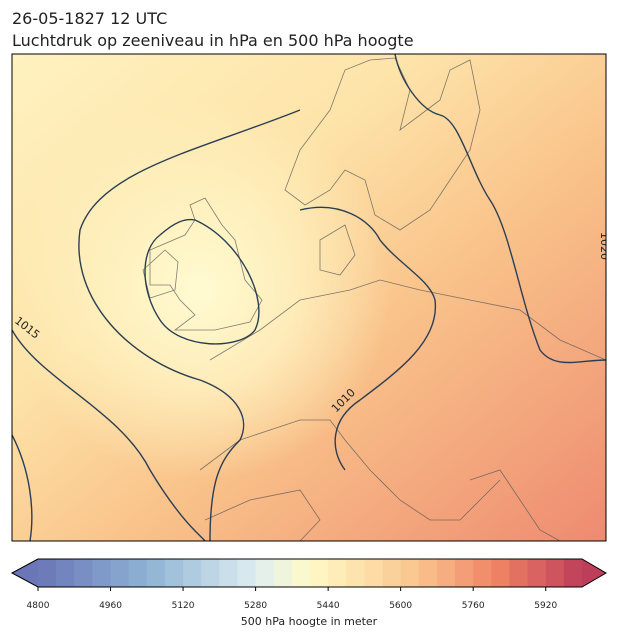 Image resolution: width=618 pixels, height=643 pixels. Describe the element at coordinates (545, 606) in the screenshot. I see `colorbar-tick-label: 5920` at that location.